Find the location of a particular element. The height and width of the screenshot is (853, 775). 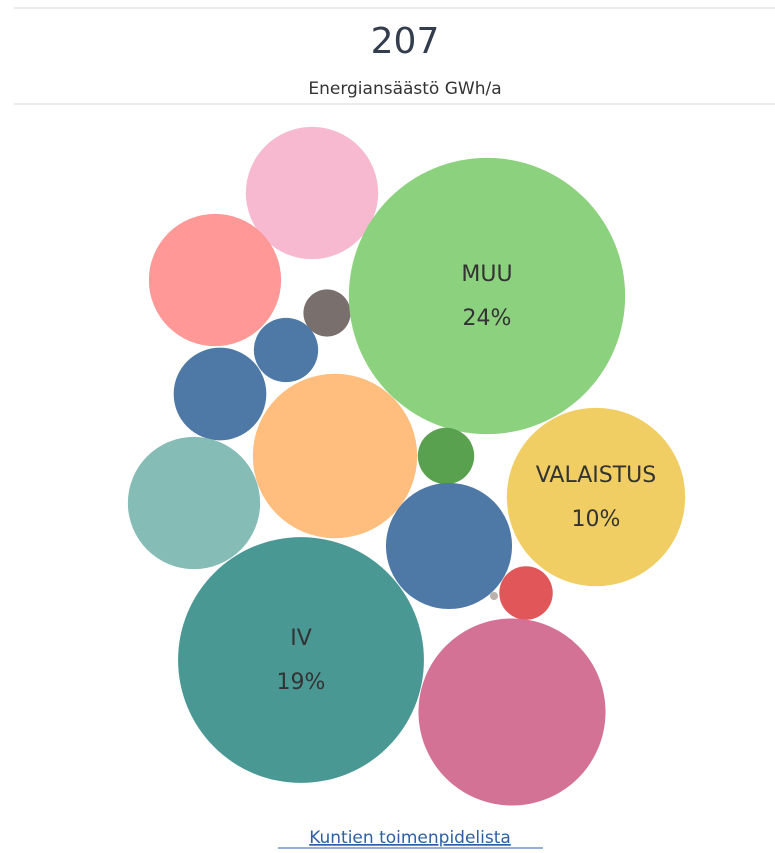

bubble-value-label: 19% is located at coordinates (301, 682).